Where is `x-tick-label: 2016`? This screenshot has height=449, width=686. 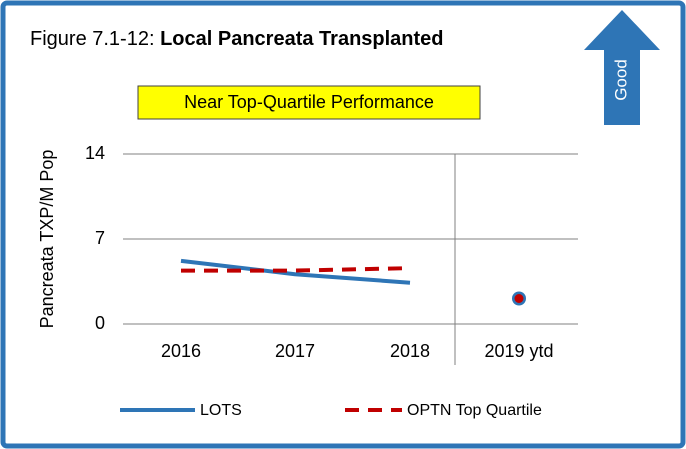
x-tick-label: 2016 is located at coordinates (181, 351).